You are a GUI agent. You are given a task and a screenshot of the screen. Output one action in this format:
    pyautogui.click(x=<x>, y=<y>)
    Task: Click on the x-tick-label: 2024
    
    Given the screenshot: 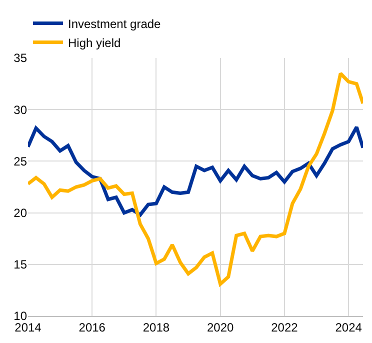 What is the action you would take?
    pyautogui.click(x=348, y=327)
    